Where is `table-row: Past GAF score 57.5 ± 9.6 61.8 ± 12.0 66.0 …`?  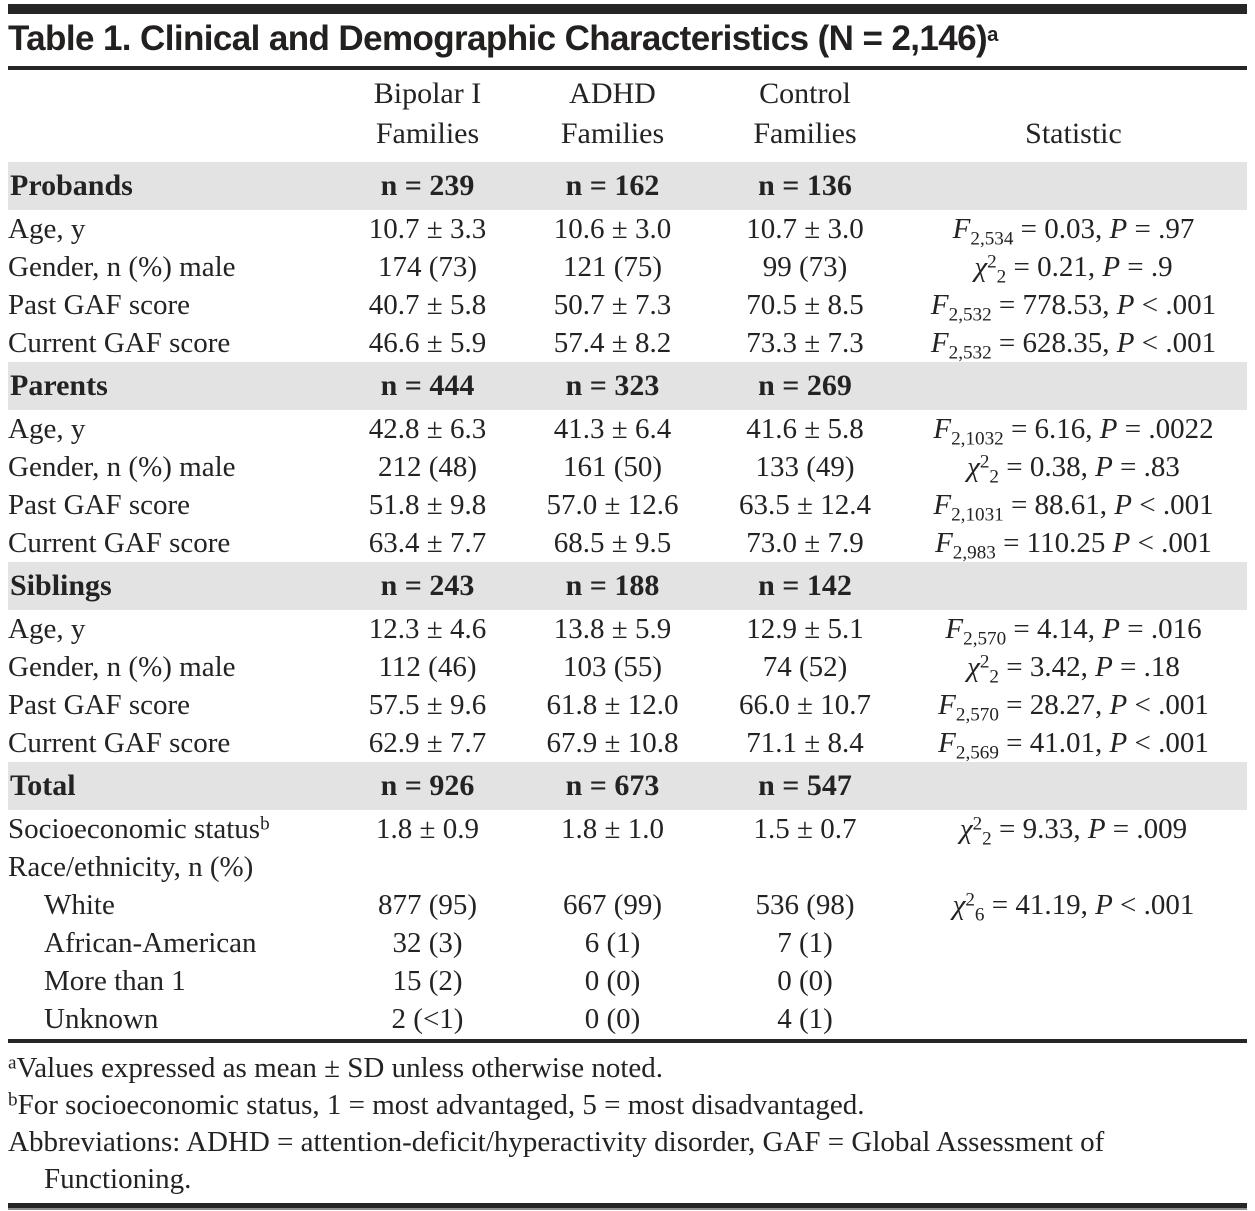
table-row: Past GAF score 57.5 ± 9.6 61.8 ± 12.0 66.0 … is located at coordinates (627, 706).